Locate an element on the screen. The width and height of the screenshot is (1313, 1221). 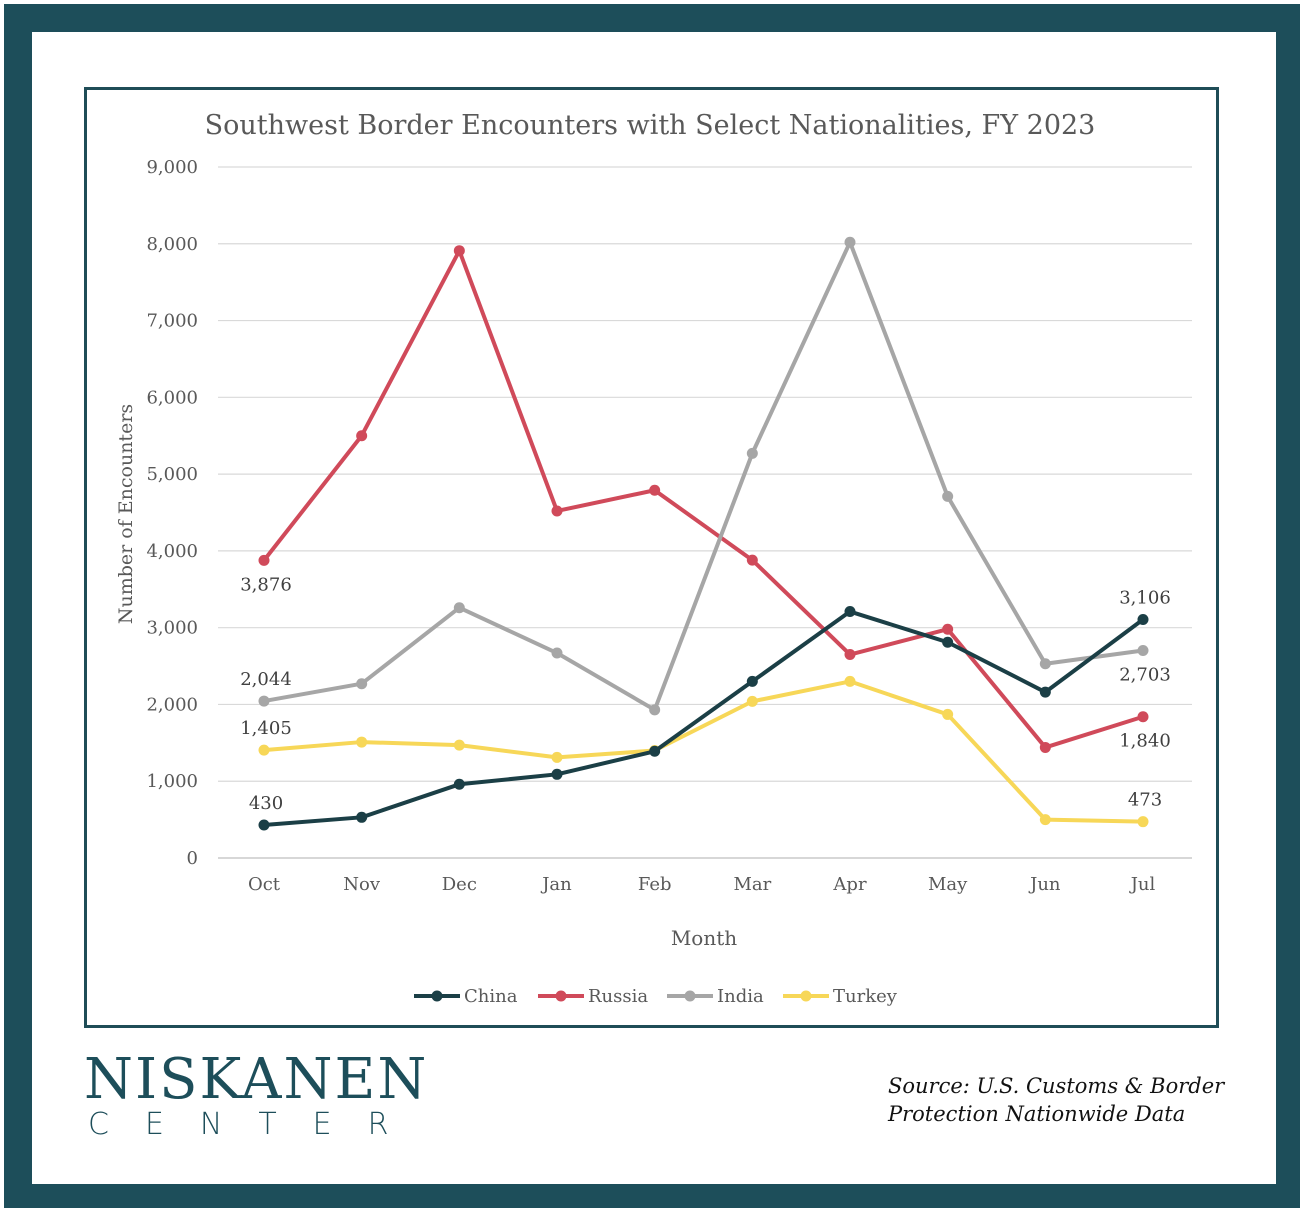
y-tick-label: 6,000 is located at coordinates (172, 397).